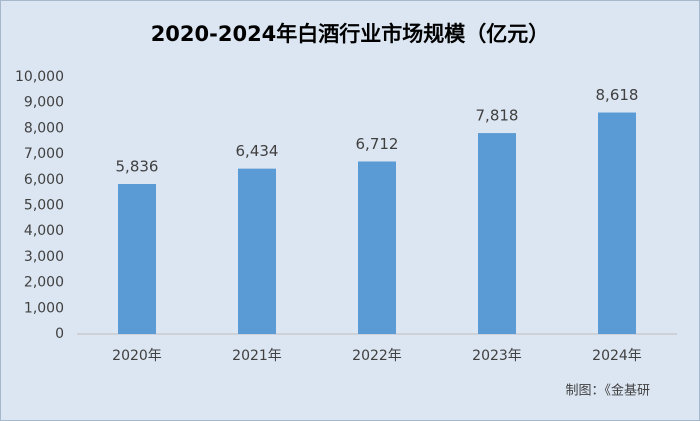 The image size is (700, 421). What do you see at coordinates (617, 356) in the screenshot?
I see `x-tick-label: 2024年` at bounding box center [617, 356].